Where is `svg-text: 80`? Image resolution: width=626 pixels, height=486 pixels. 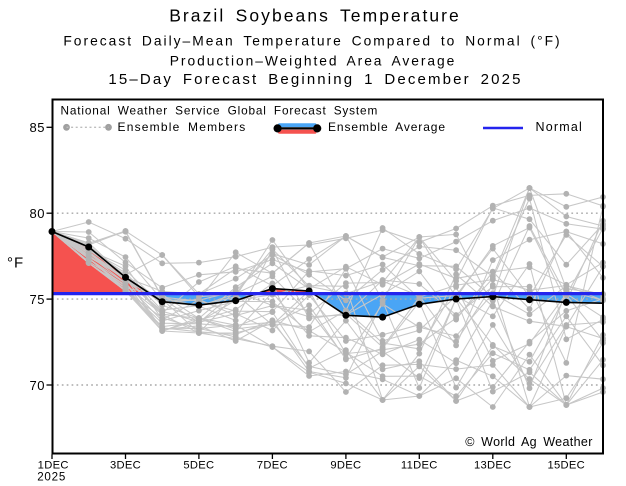 svg-text: 80 is located at coordinates (37, 213).